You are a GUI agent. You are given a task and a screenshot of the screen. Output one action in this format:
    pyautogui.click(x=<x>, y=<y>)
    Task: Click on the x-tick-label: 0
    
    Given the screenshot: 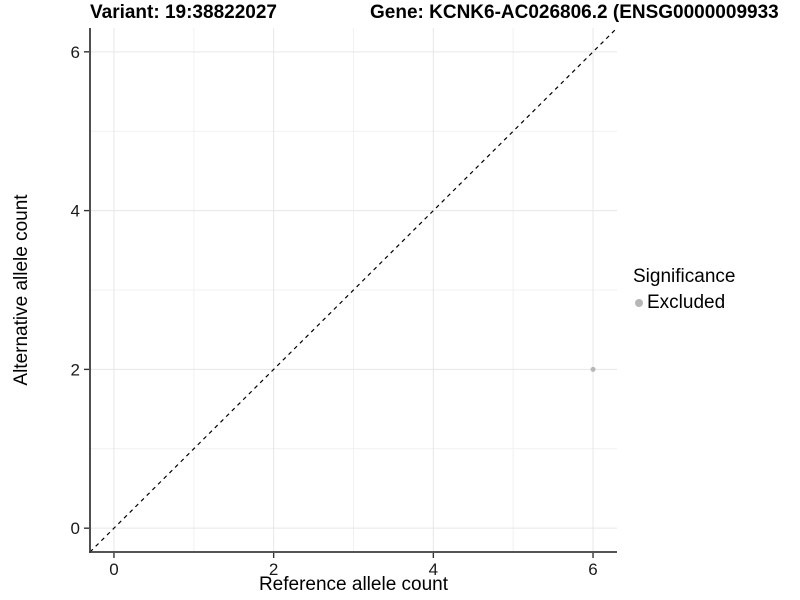 What is the action you would take?
    pyautogui.click(x=113, y=569)
    